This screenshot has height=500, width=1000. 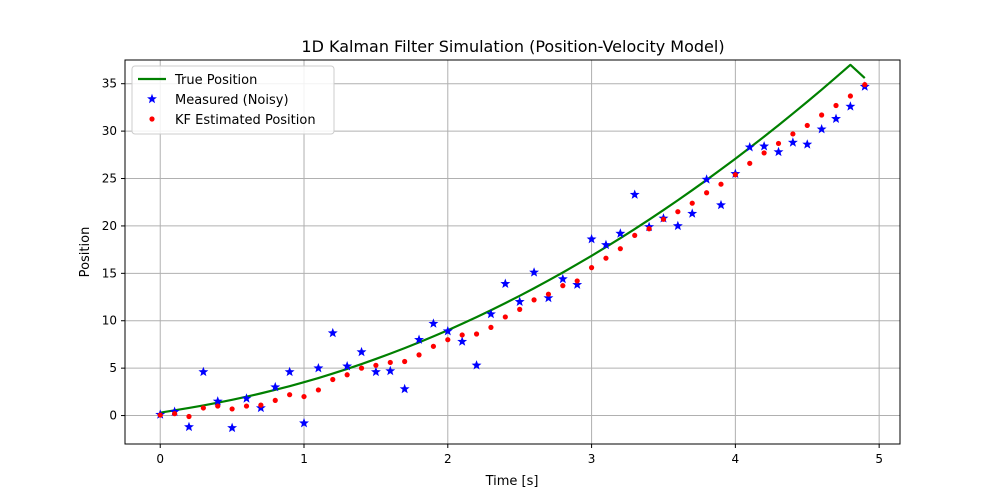 I want to click on legend-label-measured: Measured (Noisy), so click(x=232, y=100).